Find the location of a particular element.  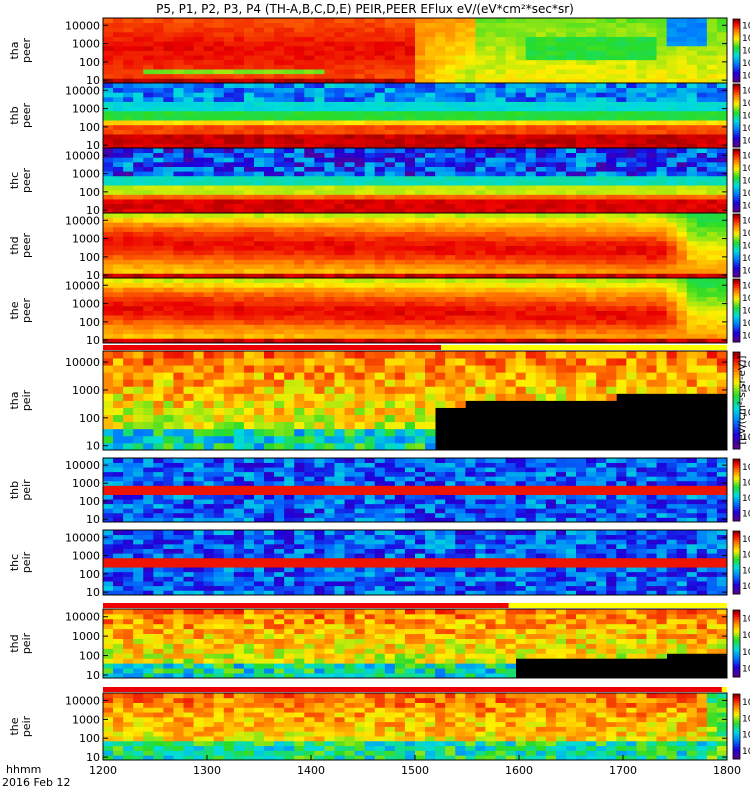

panel-label-species: peer is located at coordinates (26, 181).